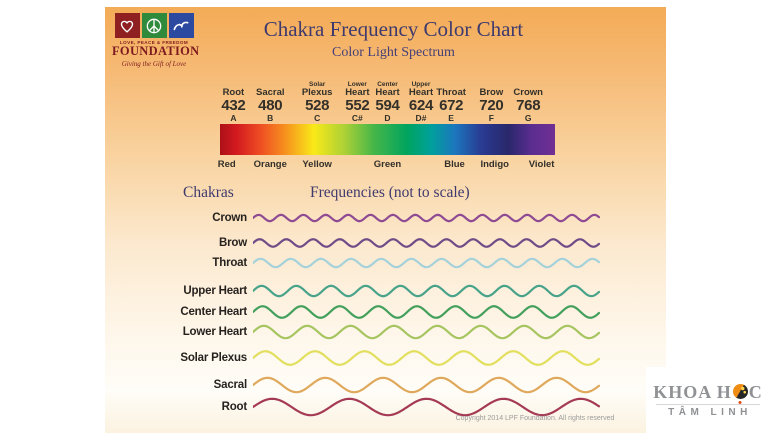 The width and height of the screenshot is (770, 433). What do you see at coordinates (421, 118) in the screenshot?
I see `note-letter: D#` at bounding box center [421, 118].